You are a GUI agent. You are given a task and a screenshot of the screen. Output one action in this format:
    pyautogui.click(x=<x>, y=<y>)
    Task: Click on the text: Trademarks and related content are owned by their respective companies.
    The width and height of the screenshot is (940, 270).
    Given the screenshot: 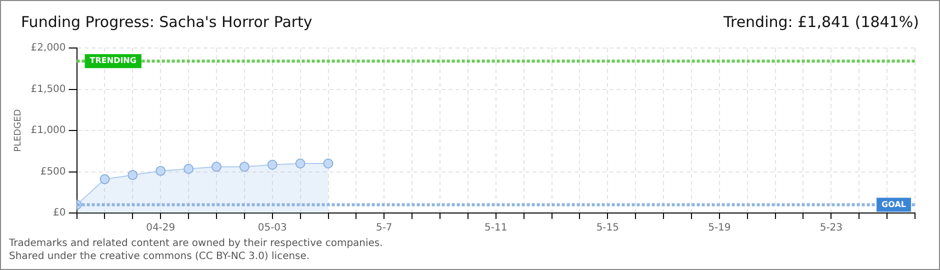 What is the action you would take?
    pyautogui.click(x=196, y=243)
    